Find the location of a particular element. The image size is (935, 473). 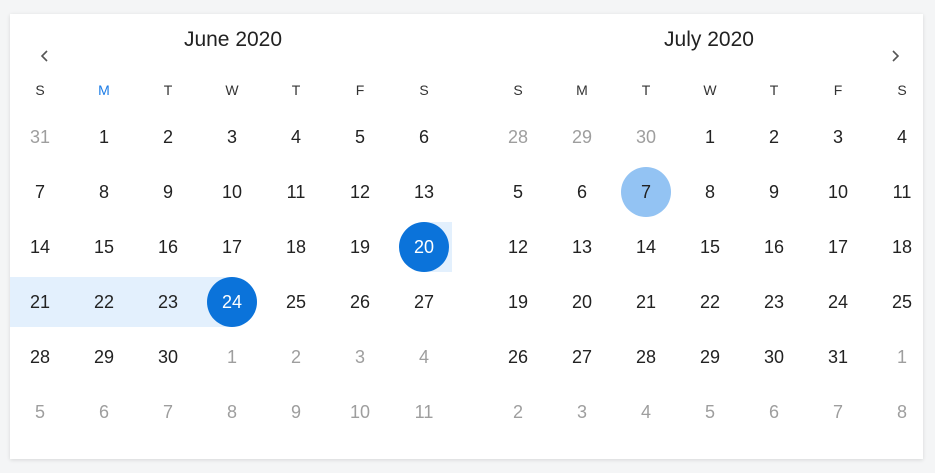

day-number: 3 is located at coordinates (231, 137).